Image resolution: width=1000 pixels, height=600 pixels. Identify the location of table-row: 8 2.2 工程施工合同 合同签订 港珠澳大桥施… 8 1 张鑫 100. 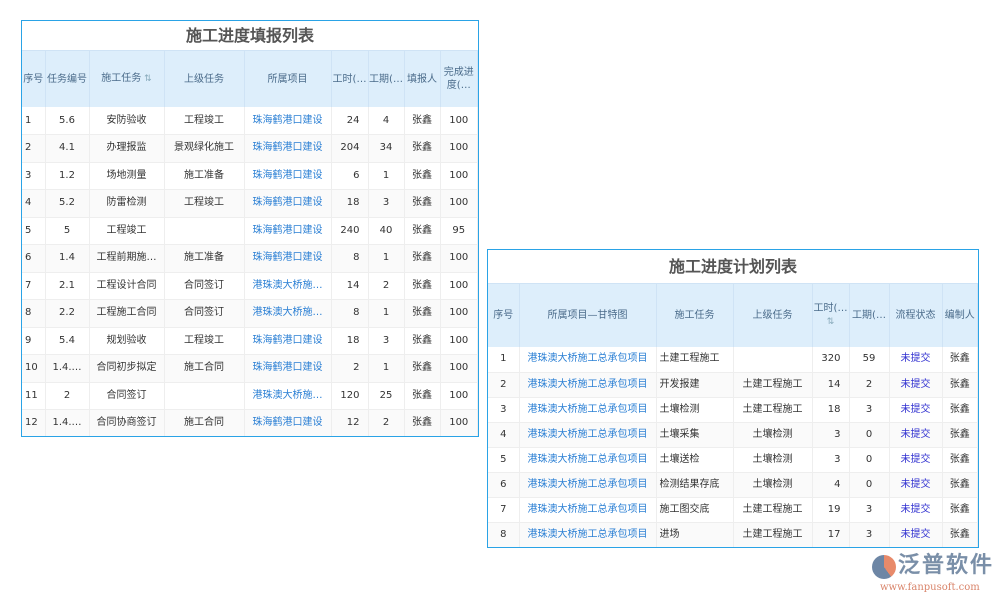
(250, 313).